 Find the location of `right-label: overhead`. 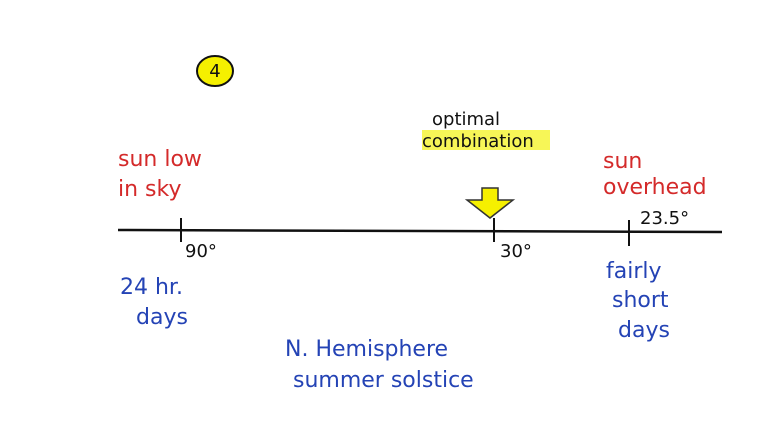

right-label: overhead is located at coordinates (655, 187).